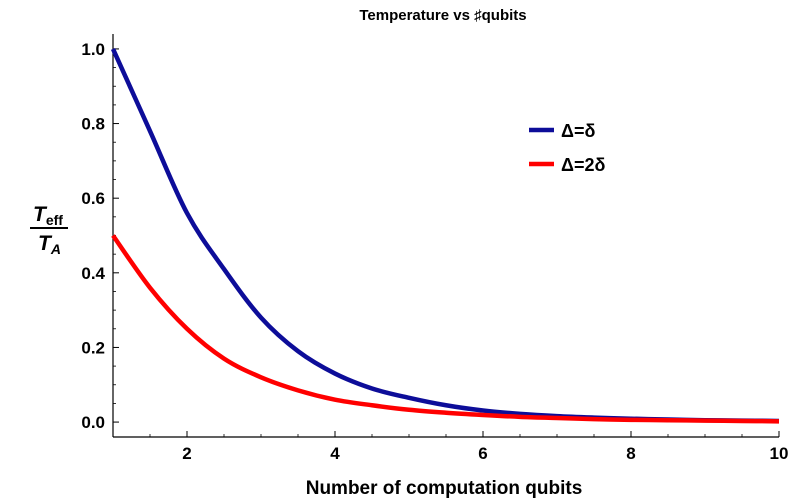  Describe the element at coordinates (93, 49) in the screenshot. I see `y-tick-label: 1.0` at that location.